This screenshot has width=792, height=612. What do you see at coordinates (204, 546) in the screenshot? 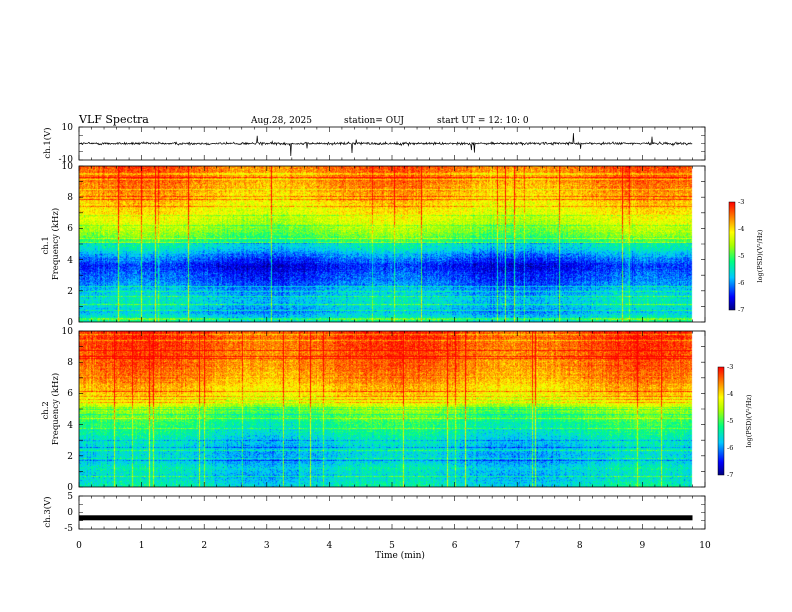
I see `time-tick-label: 2` at bounding box center [204, 546].